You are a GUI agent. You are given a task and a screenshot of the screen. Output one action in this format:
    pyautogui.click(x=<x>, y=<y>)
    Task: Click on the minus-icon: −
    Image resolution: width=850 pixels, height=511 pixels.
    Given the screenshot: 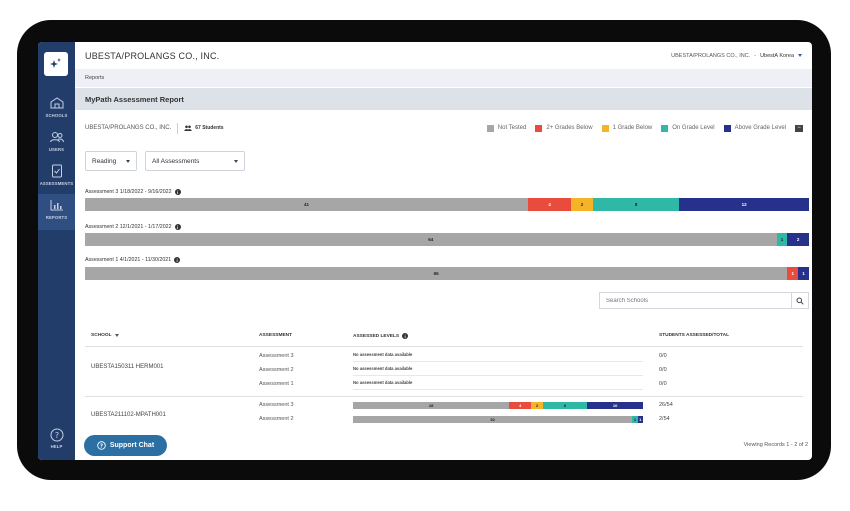 What is the action you would take?
    pyautogui.click(x=799, y=128)
    